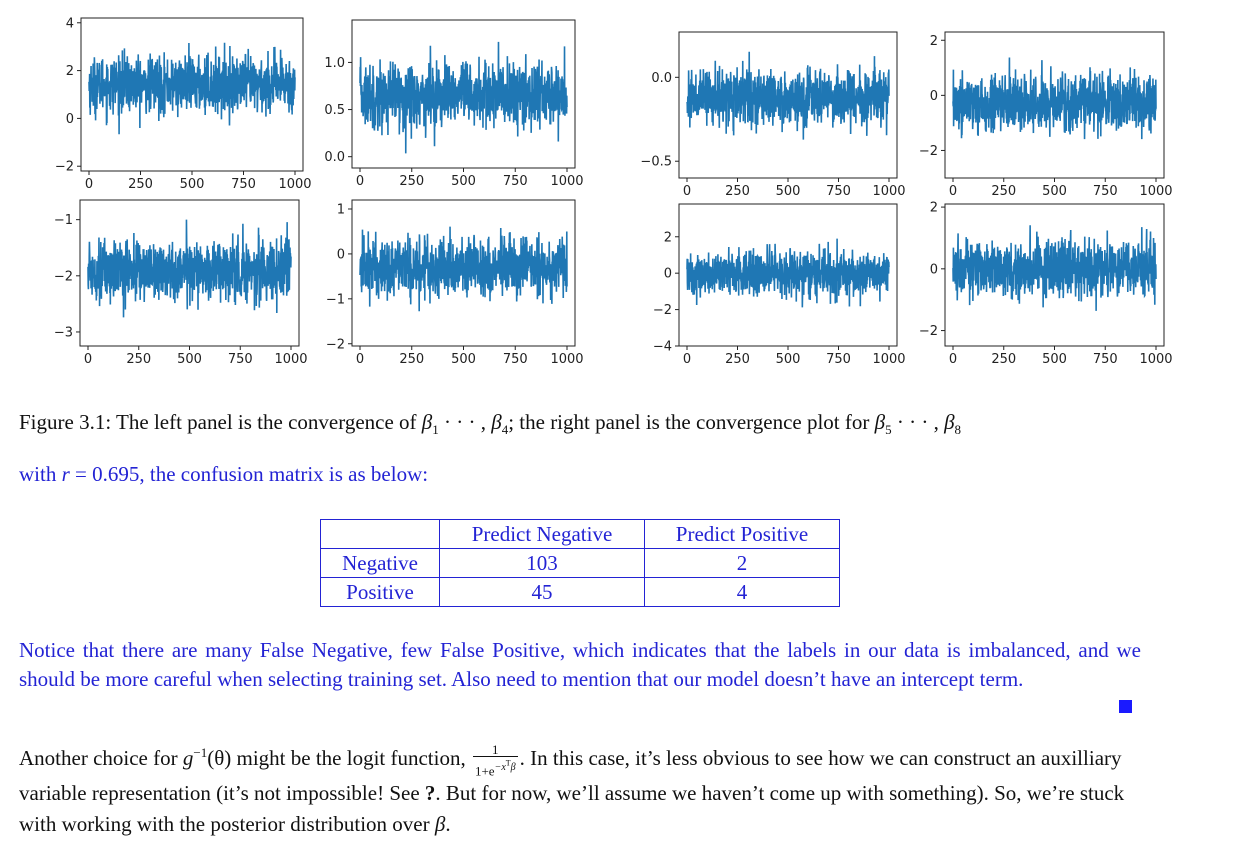 The height and width of the screenshot is (853, 1258). I want to click on subscript: 5, so click(888, 430).